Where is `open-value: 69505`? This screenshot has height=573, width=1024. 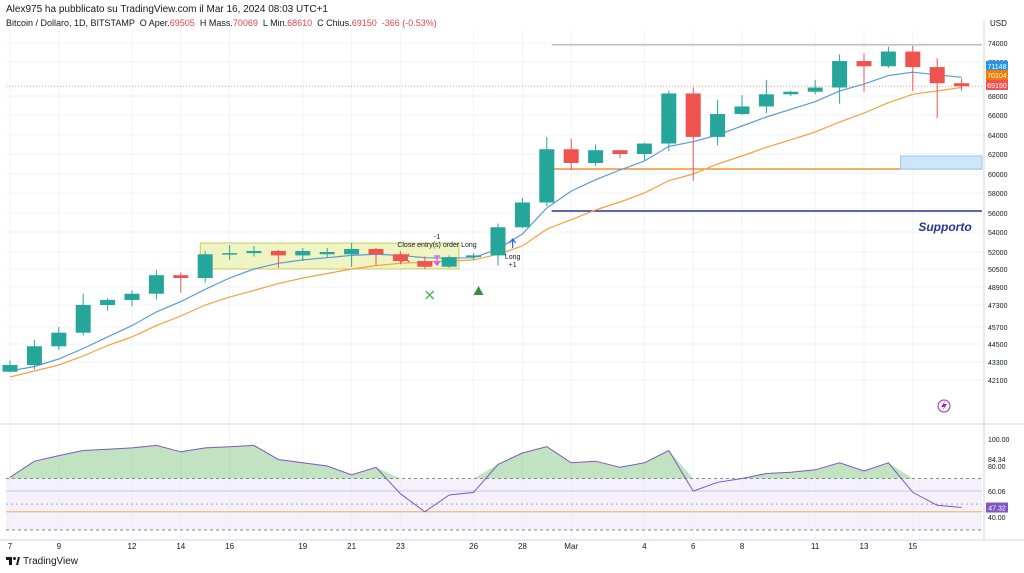 open-value: 69505 is located at coordinates (182, 23).